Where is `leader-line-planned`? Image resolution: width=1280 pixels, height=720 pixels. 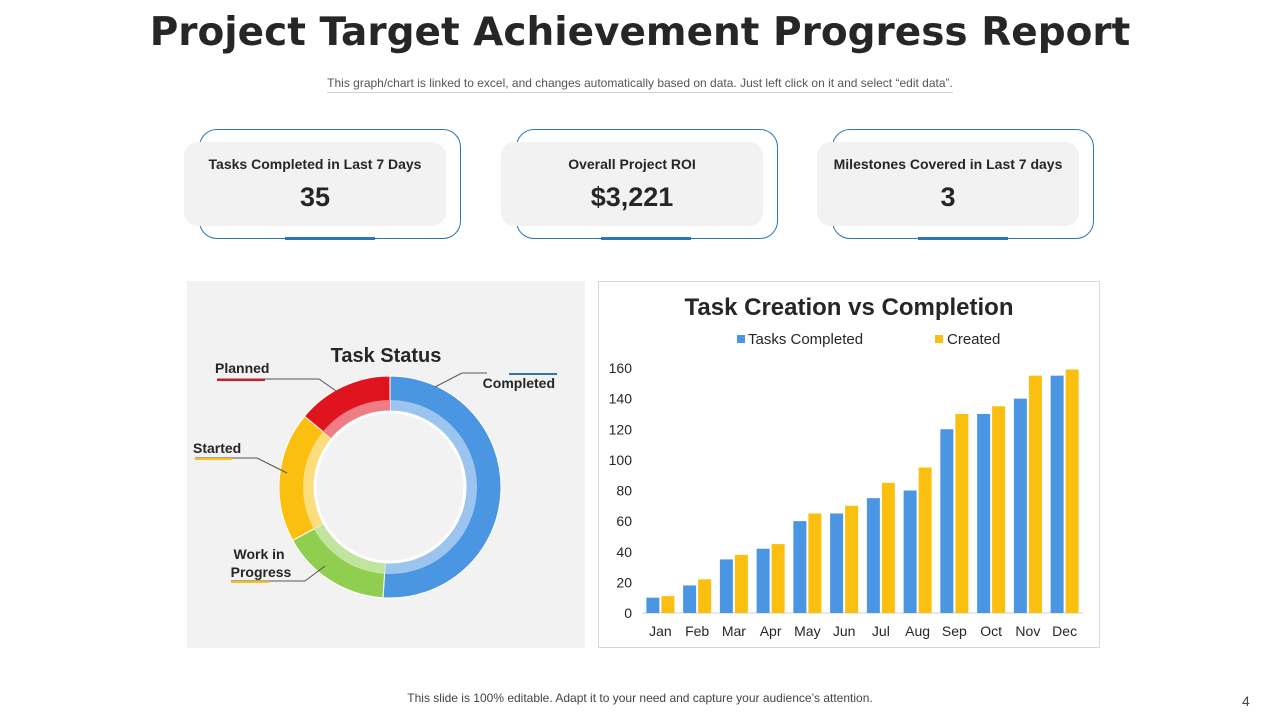
leader-line-planned is located at coordinates (329, 386).